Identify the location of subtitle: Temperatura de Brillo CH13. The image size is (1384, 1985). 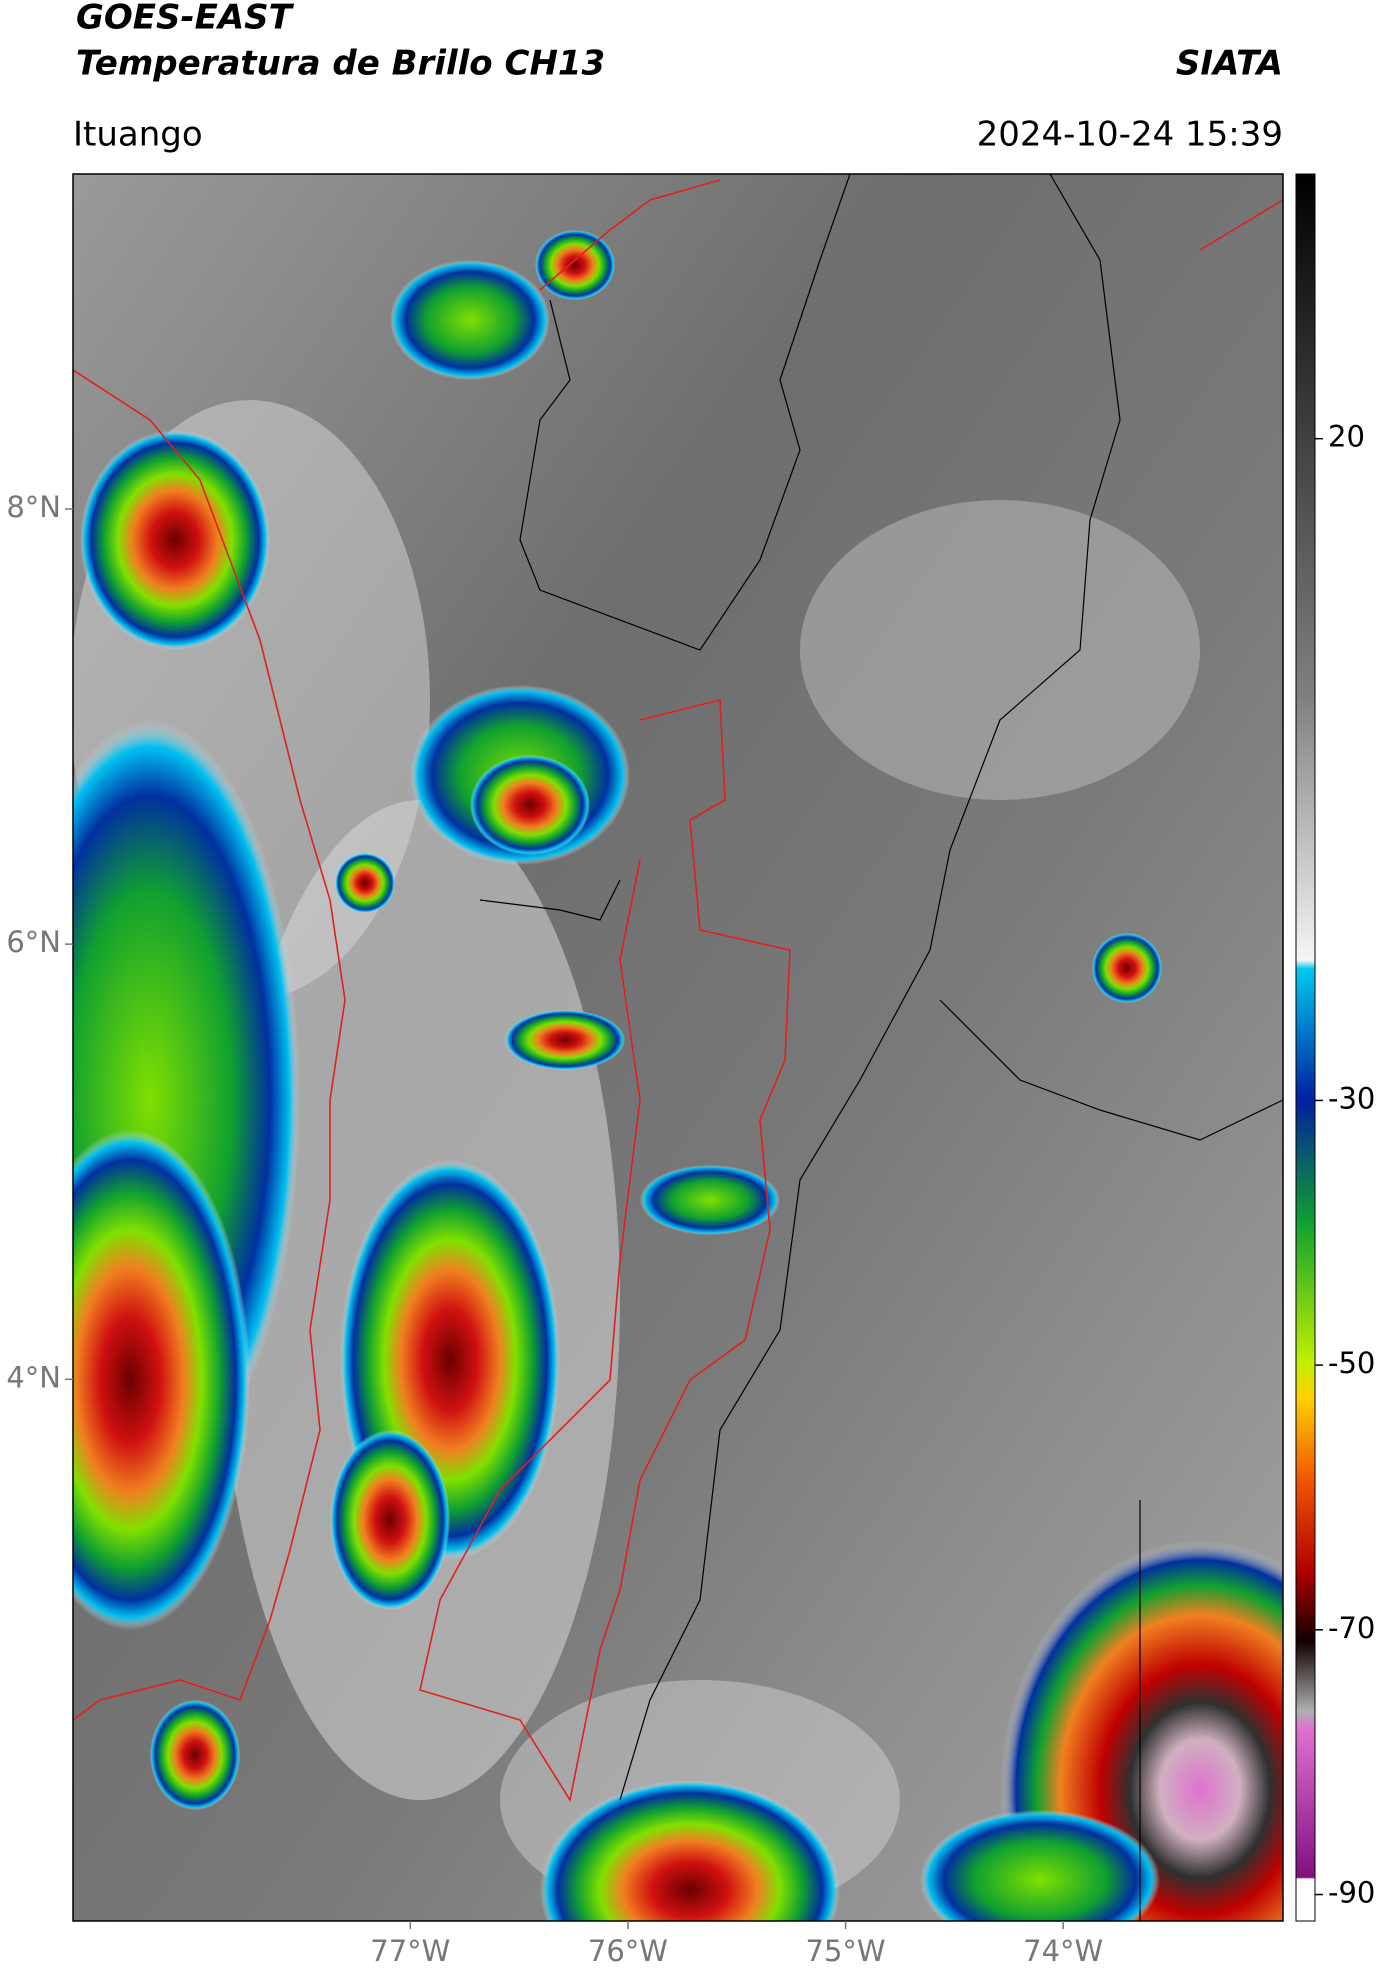
(340, 64).